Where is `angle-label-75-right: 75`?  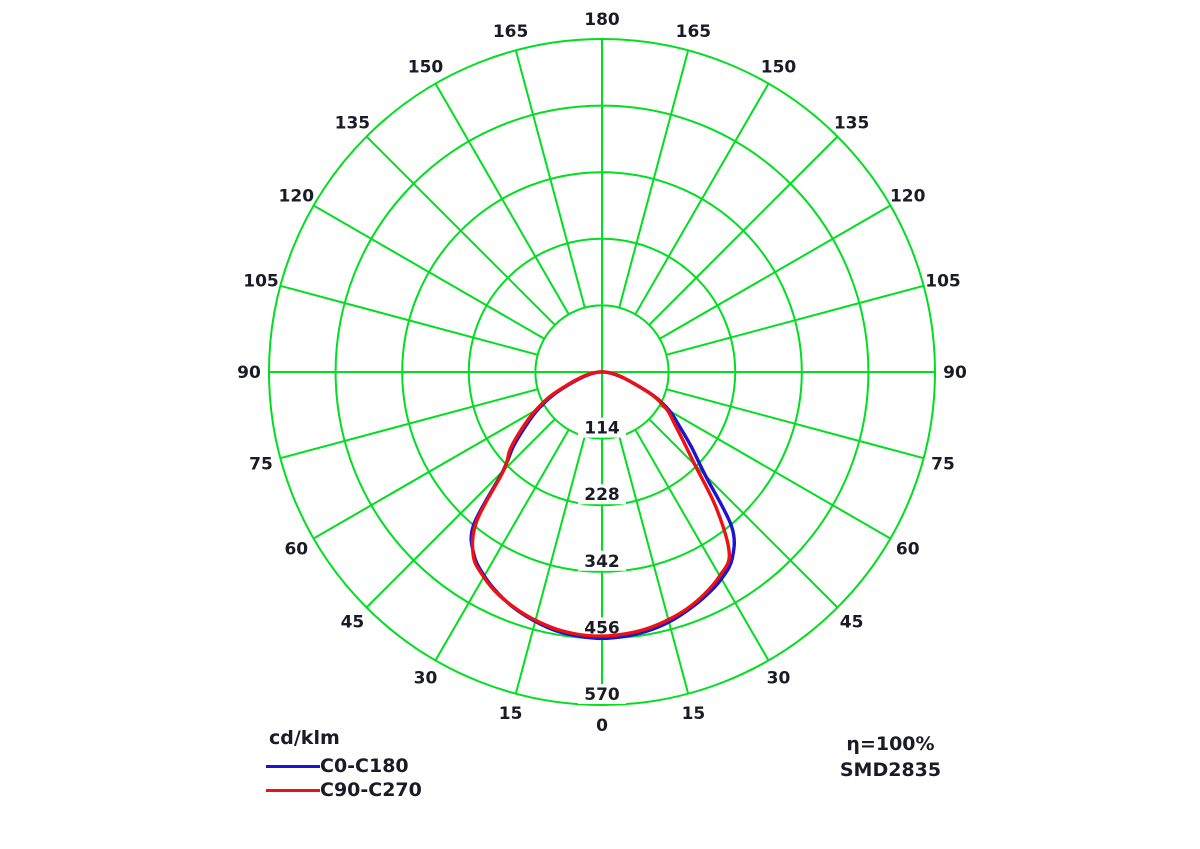
angle-label-75-right: 75 is located at coordinates (943, 464).